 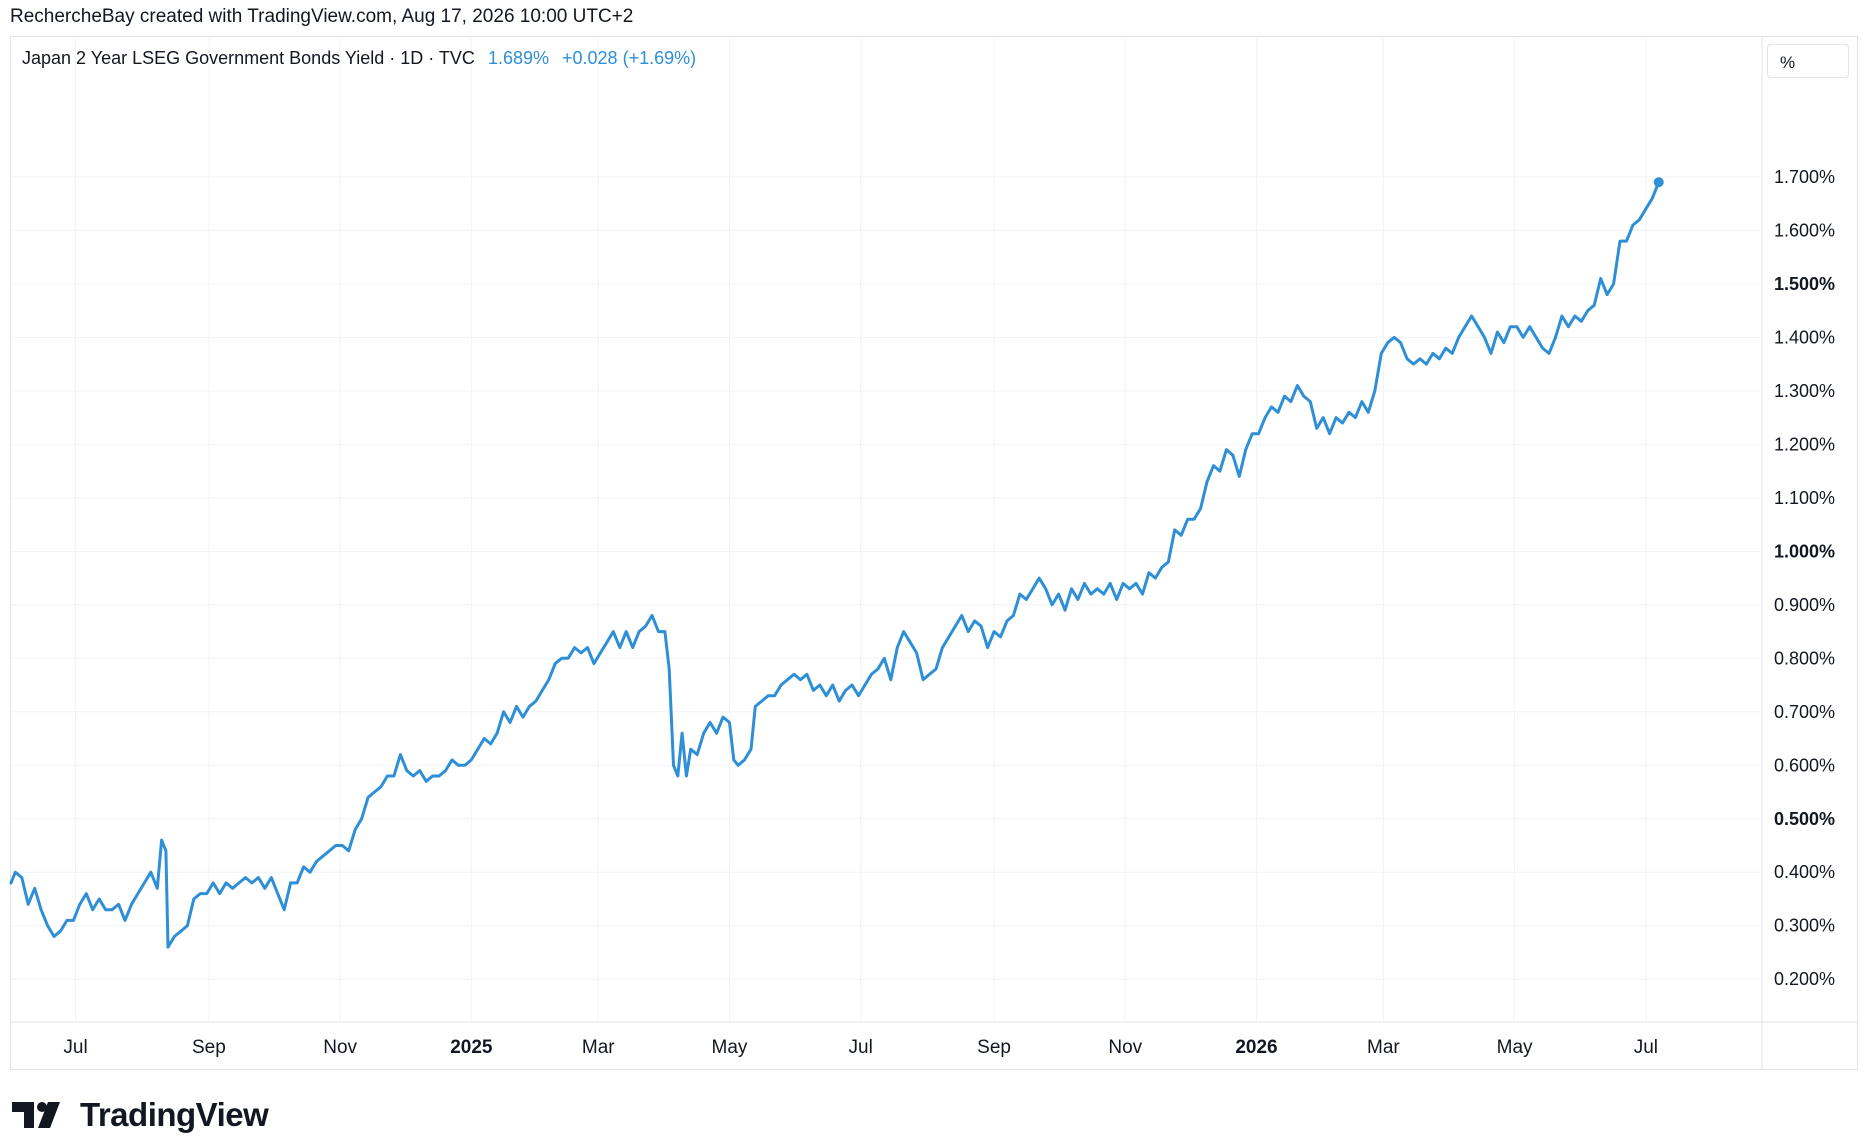 I want to click on y-tick-label: 0.800%, so click(x=1804, y=658).